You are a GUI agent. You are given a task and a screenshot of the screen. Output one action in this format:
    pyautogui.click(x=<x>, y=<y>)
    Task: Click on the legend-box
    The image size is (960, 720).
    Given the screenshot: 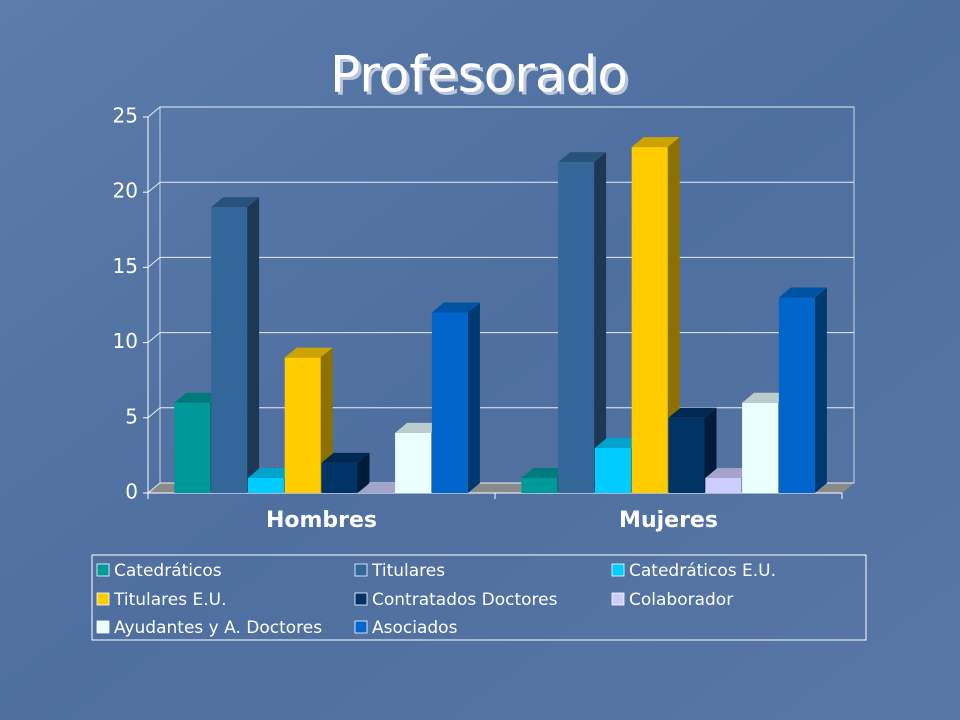 What is the action you would take?
    pyautogui.click(x=479, y=597)
    